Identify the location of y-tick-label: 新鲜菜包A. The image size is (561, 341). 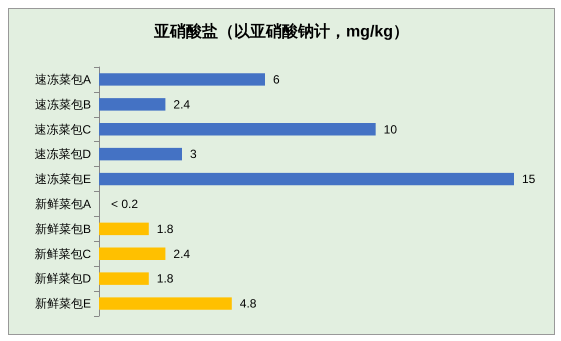
(62, 203).